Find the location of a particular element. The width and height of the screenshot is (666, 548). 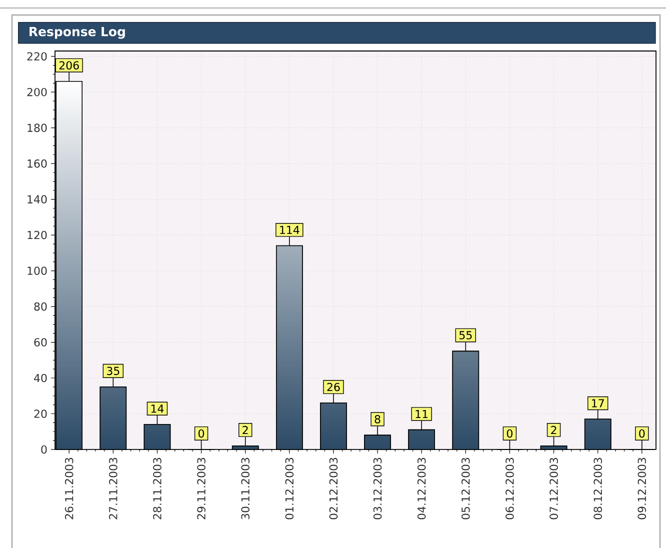

data-label: 206 is located at coordinates (69, 65).